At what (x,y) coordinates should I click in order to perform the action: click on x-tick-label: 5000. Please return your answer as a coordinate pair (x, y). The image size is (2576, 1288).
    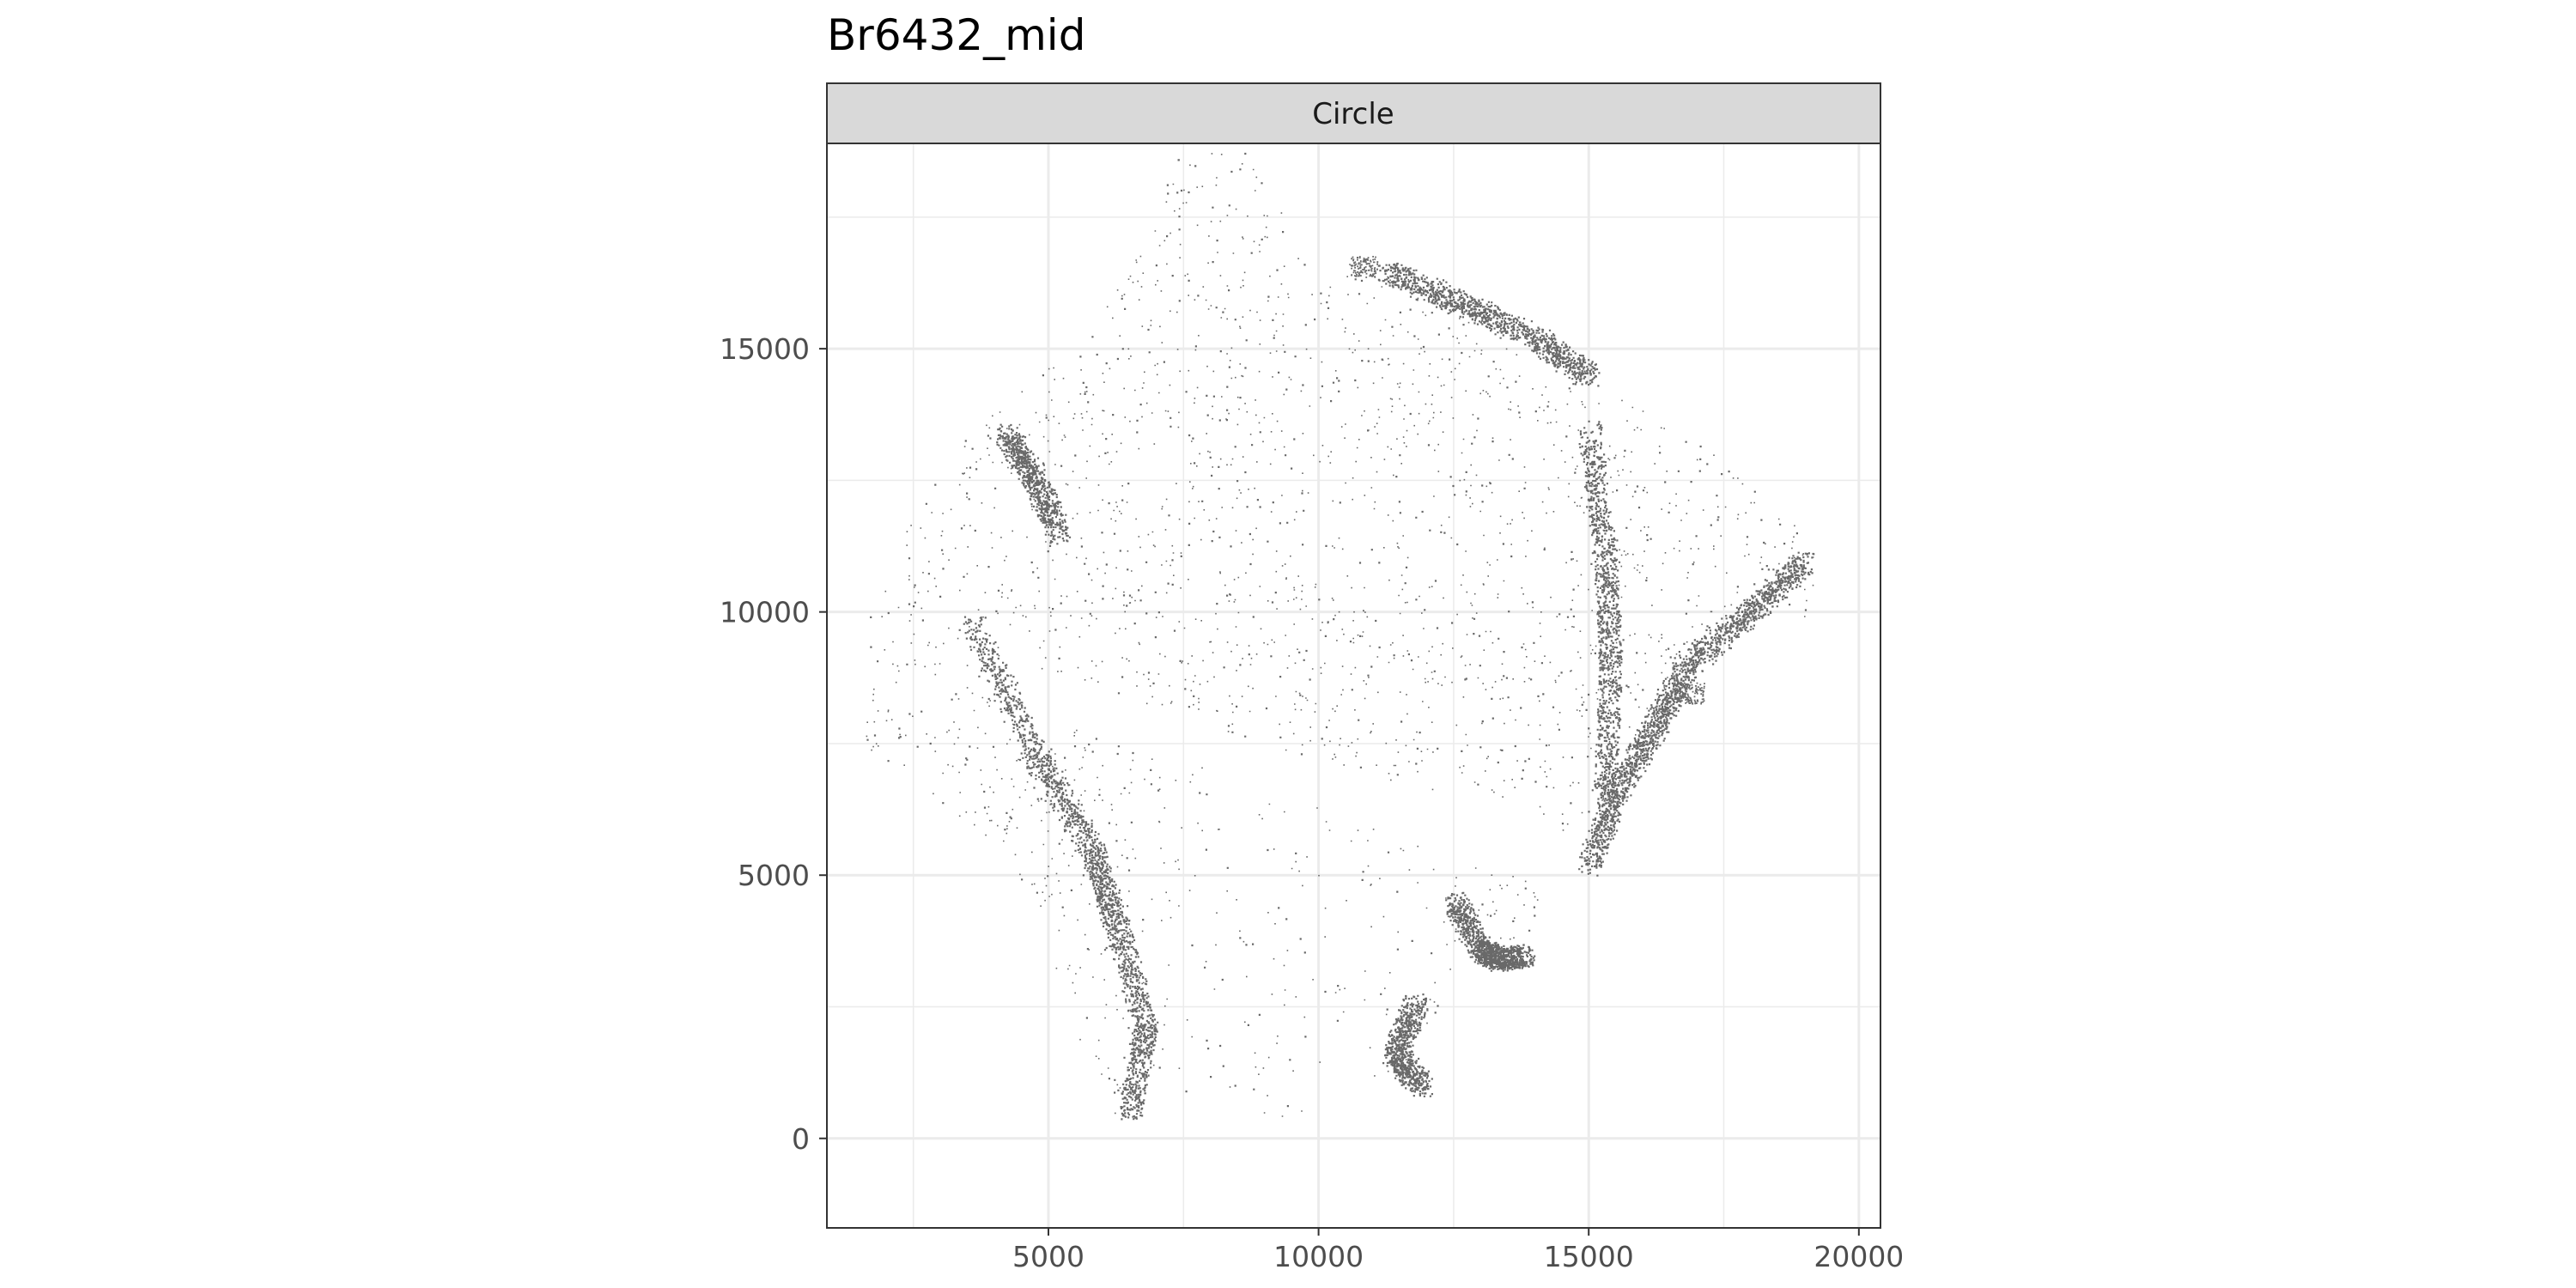
    Looking at the image, I should click on (1048, 1257).